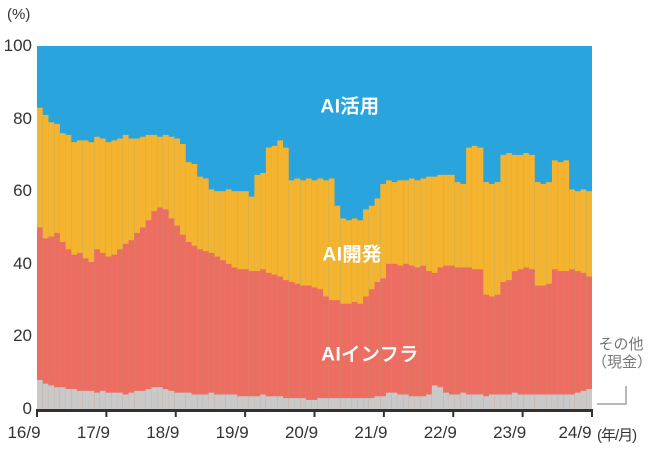 The height and width of the screenshot is (459, 650). I want to click on y-axis-unit-label: (%), so click(19, 14).